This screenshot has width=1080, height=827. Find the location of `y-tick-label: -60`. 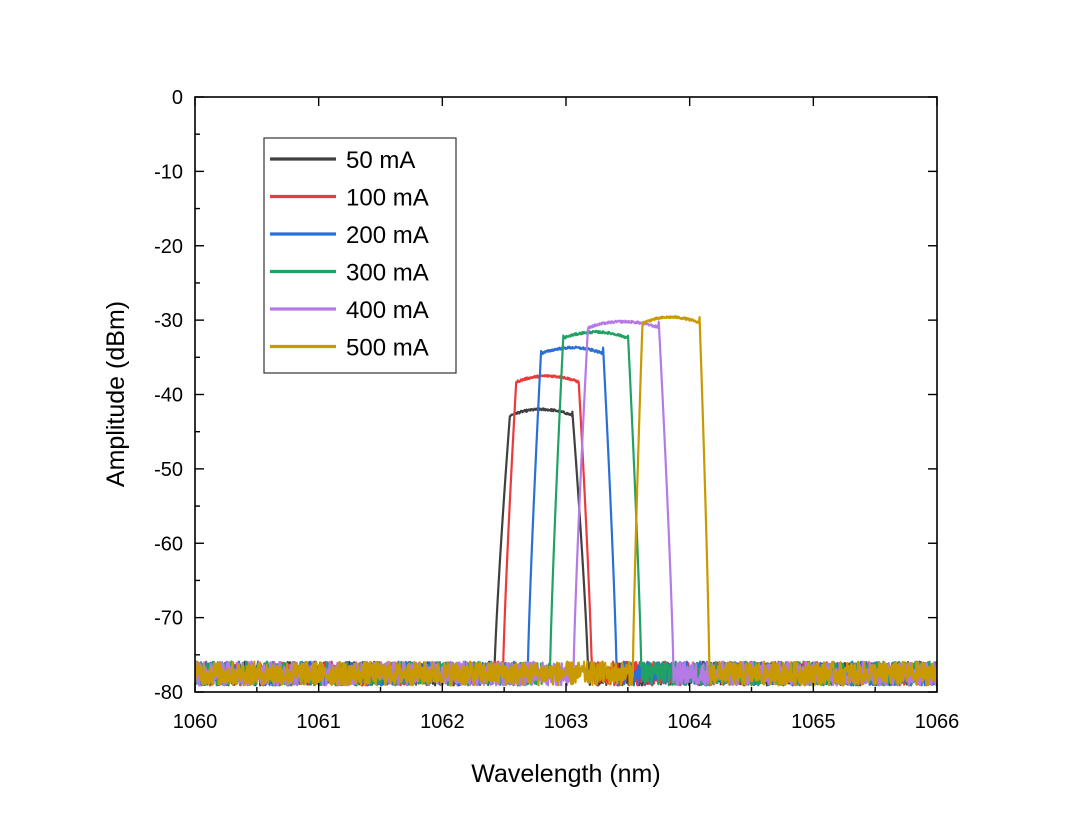

y-tick-label: -60 is located at coordinates (168, 544).